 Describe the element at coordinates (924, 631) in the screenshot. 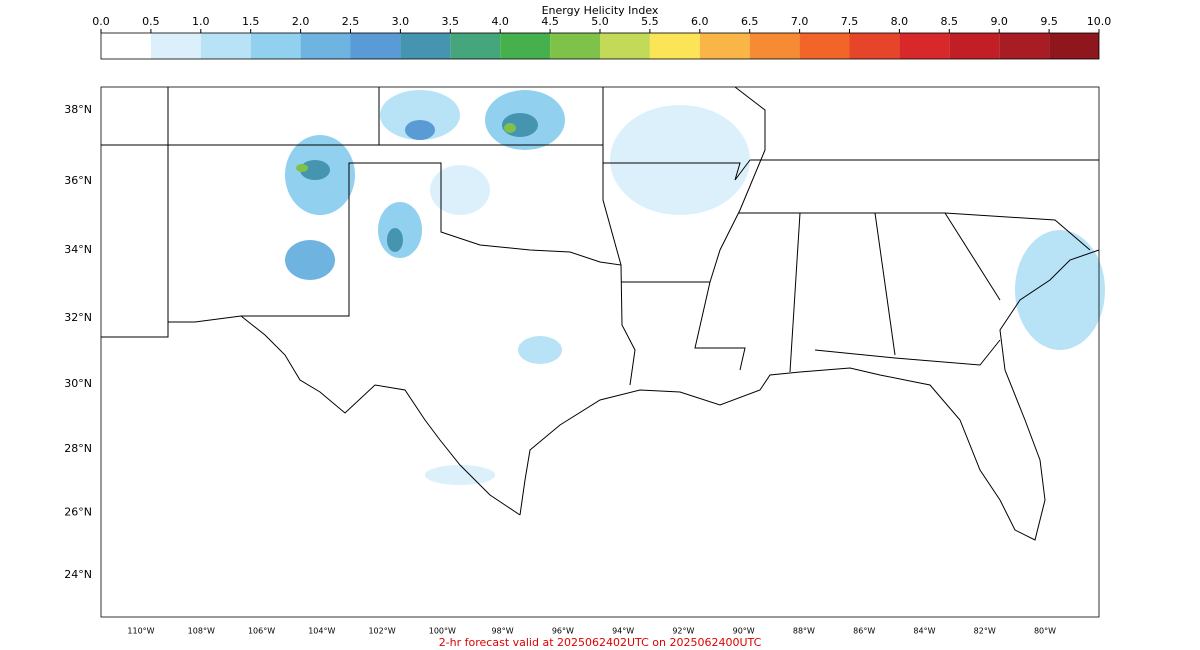

I see `lon-label: 84°W` at that location.